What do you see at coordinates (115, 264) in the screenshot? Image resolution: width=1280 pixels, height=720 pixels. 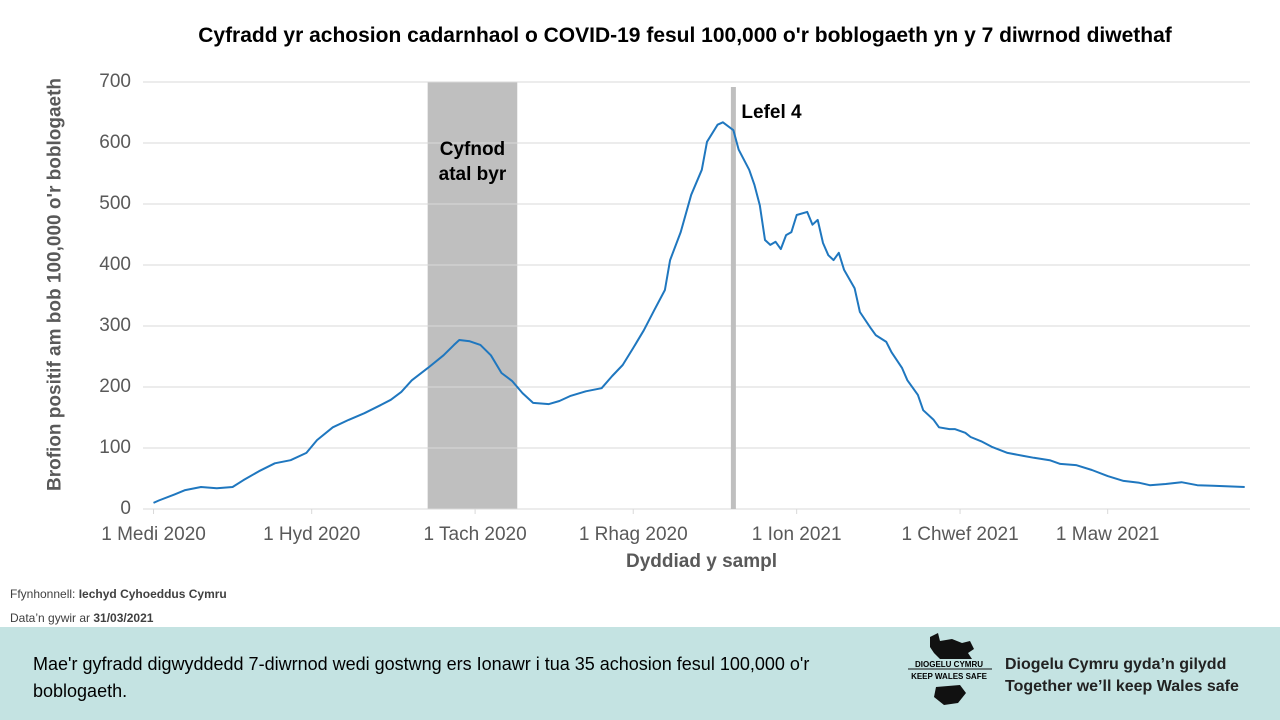 I see `y-tick-label: 400` at bounding box center [115, 264].